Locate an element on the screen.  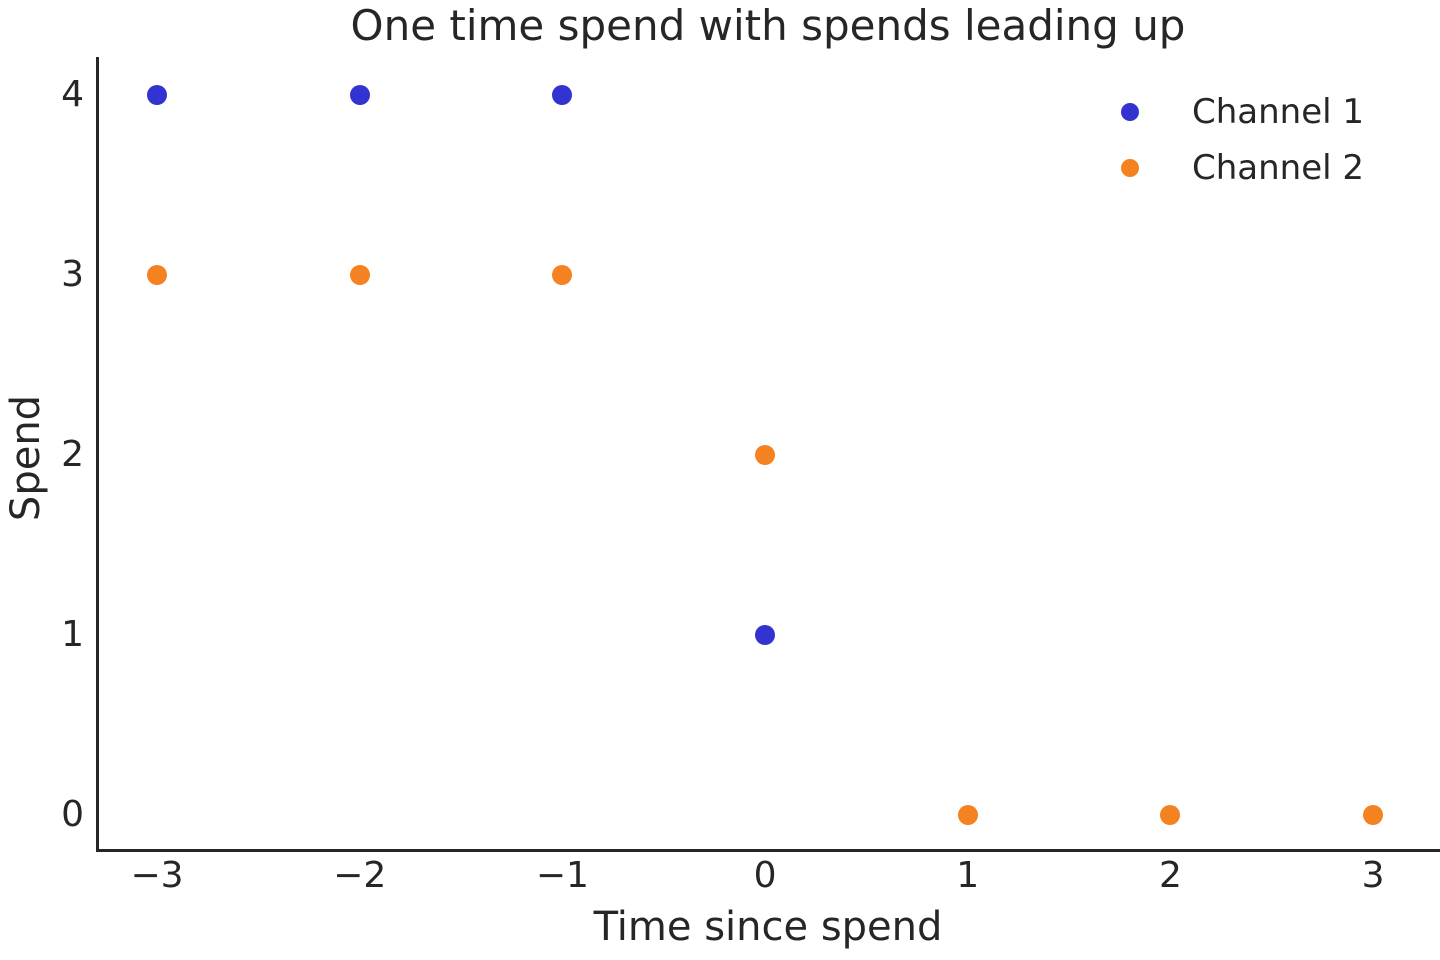
x-tick-label: 0 is located at coordinates (765, 875).